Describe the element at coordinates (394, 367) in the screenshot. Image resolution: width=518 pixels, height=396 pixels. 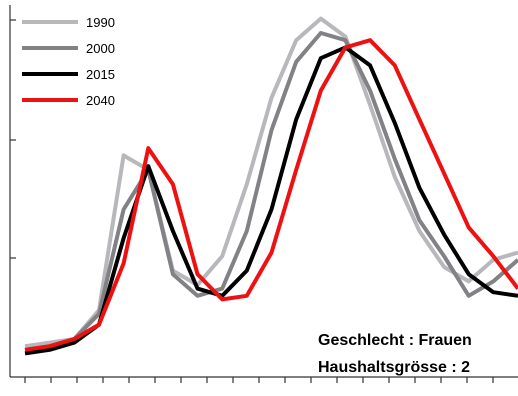
I see `annotation-household-size: Haushaltsgrösse : 2` at that location.